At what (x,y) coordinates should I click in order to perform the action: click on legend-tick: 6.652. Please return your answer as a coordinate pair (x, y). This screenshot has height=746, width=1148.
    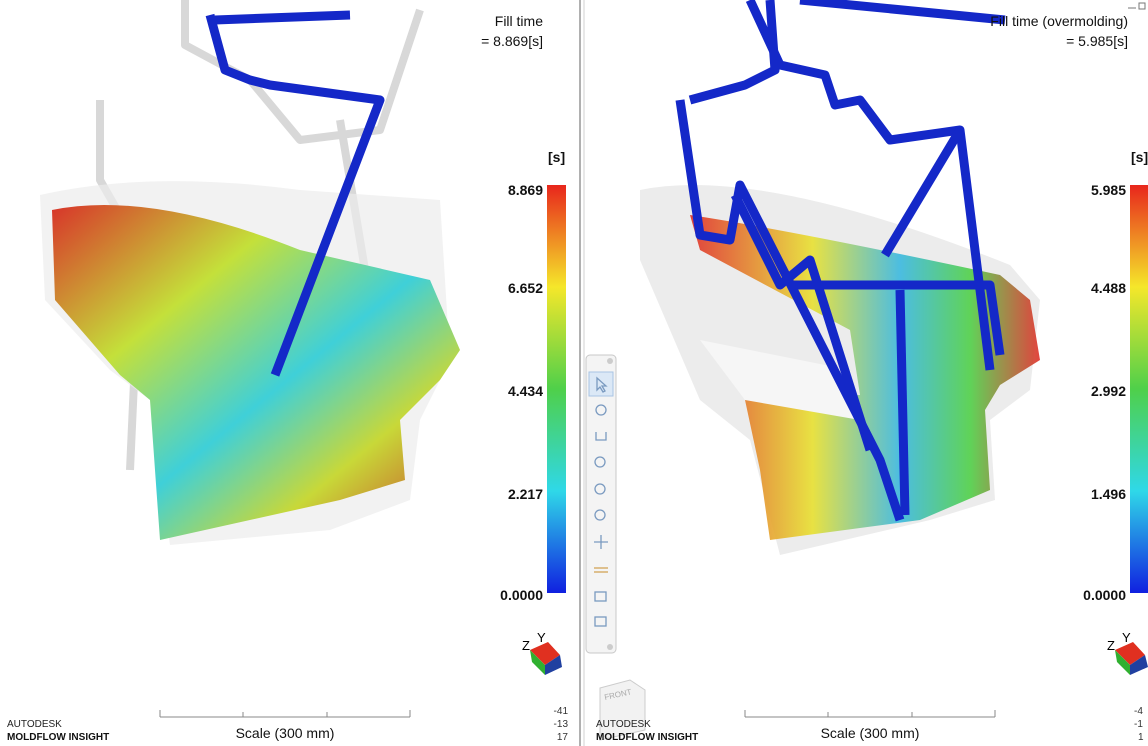
    Looking at the image, I should click on (525, 288).